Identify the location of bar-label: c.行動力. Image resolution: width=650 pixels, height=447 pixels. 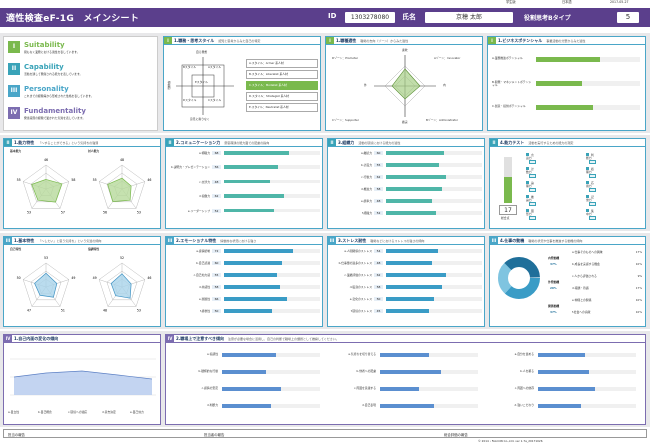
(366, 177).